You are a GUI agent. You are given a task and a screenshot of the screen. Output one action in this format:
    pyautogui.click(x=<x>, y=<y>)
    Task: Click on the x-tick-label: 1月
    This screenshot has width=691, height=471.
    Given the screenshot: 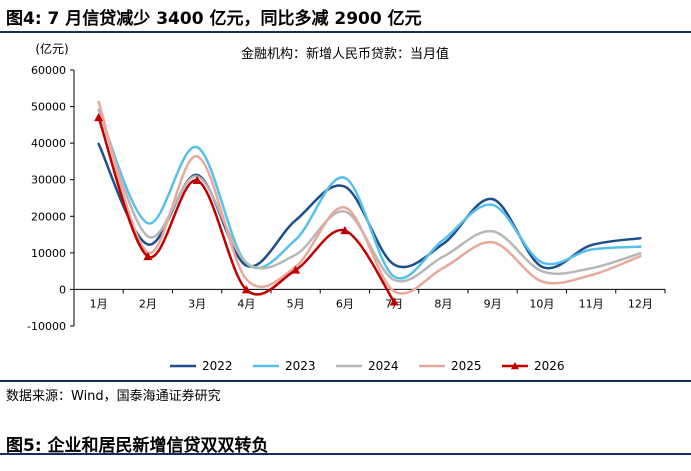 What is the action you would take?
    pyautogui.click(x=99, y=303)
    